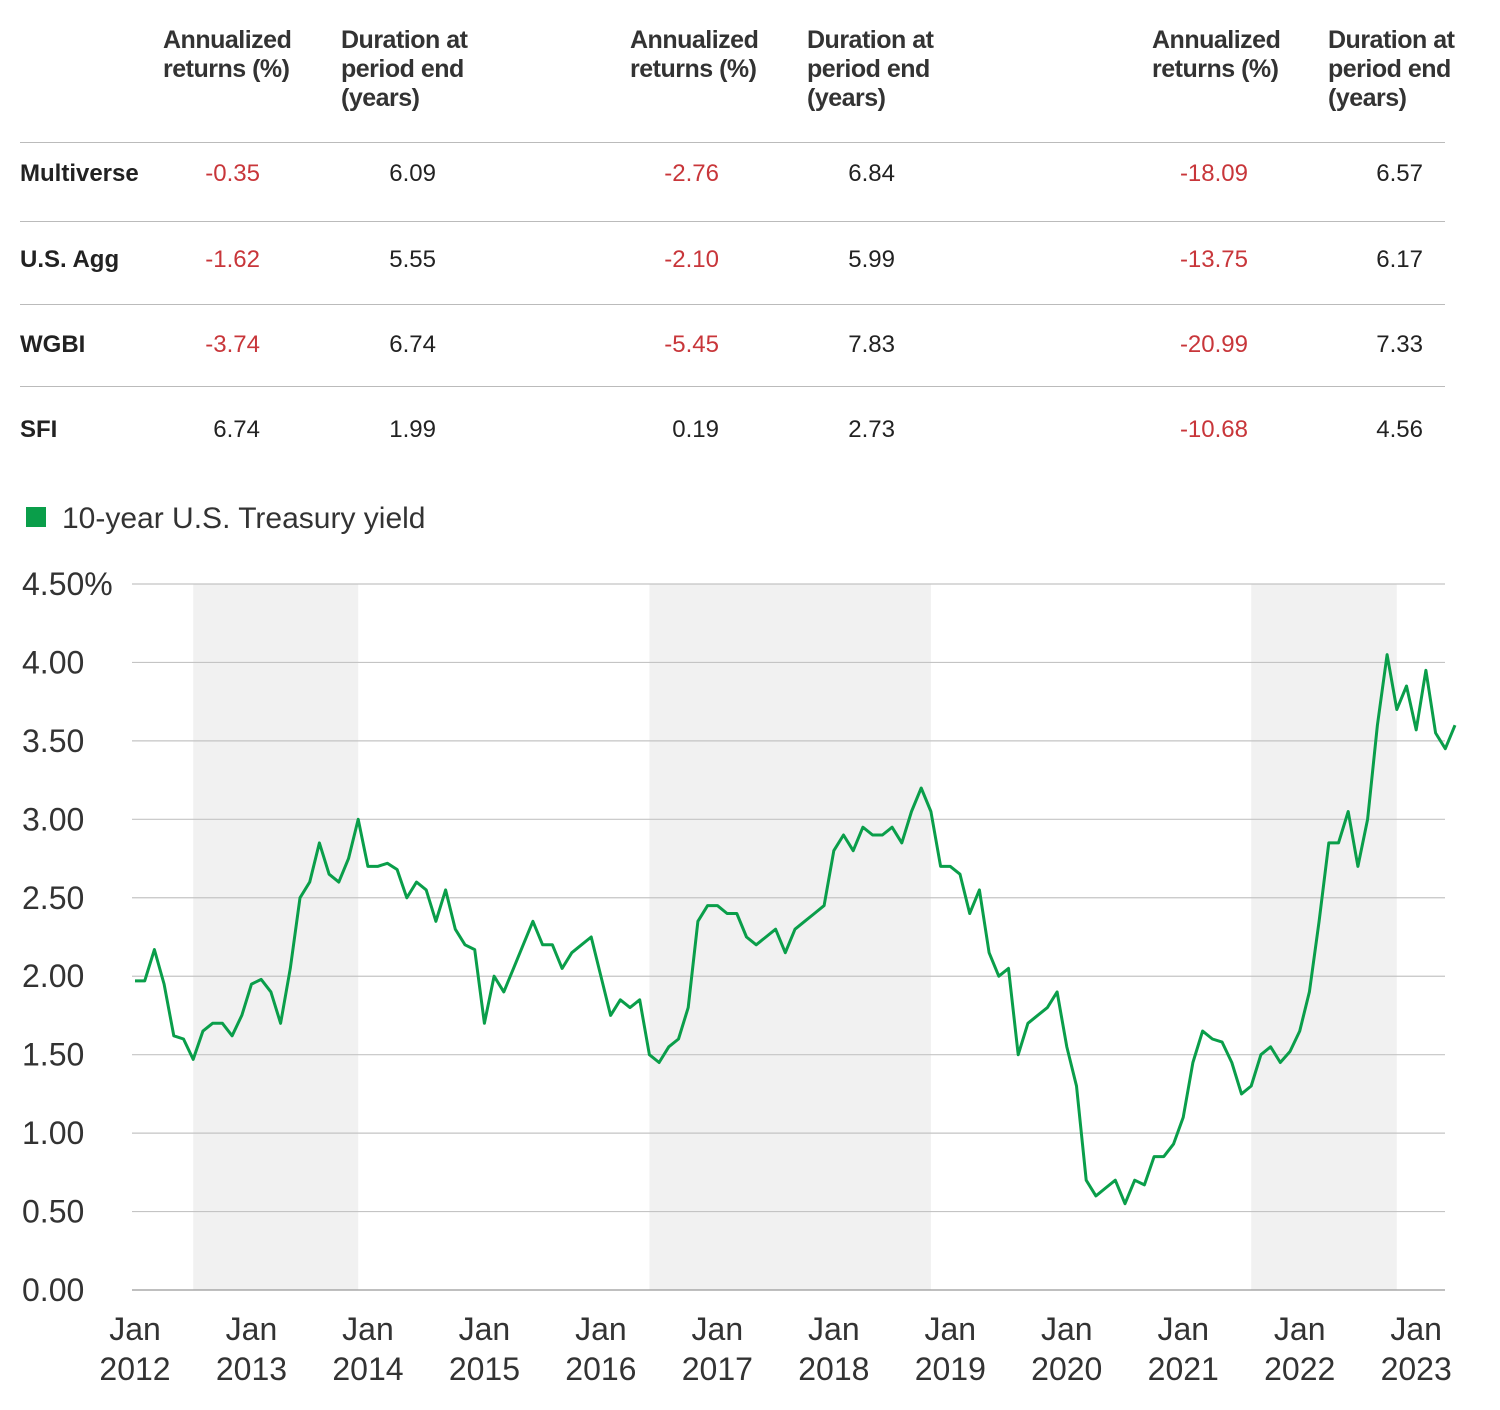  What do you see at coordinates (1399, 259) in the screenshot?
I see `cell: 6.17` at bounding box center [1399, 259].